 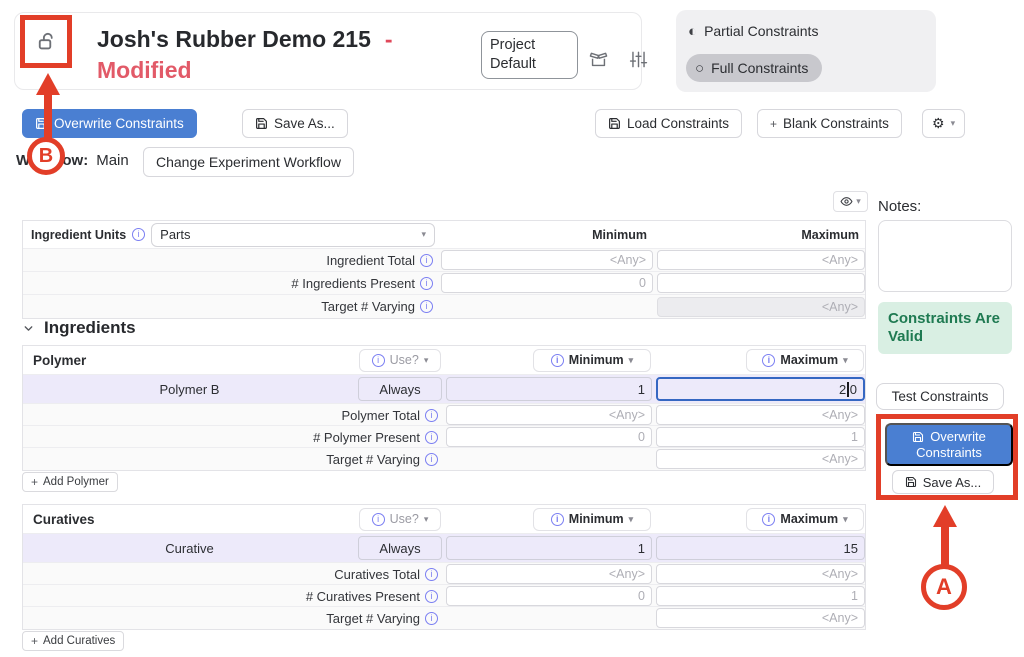 I want to click on curatives-total-min-input, so click(x=549, y=574).